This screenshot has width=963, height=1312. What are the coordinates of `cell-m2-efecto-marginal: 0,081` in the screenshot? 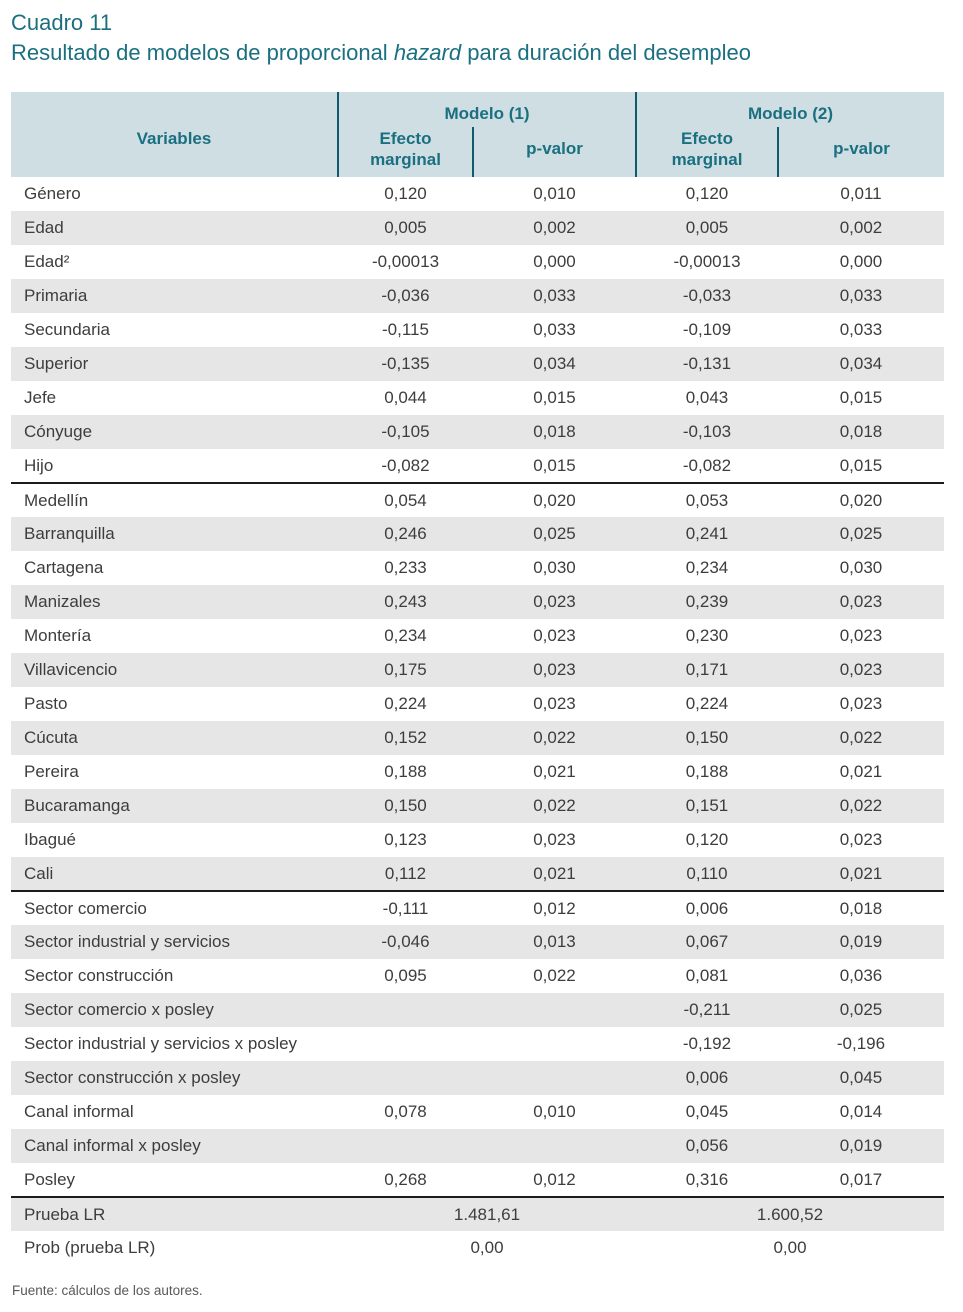 It's located at (707, 975).